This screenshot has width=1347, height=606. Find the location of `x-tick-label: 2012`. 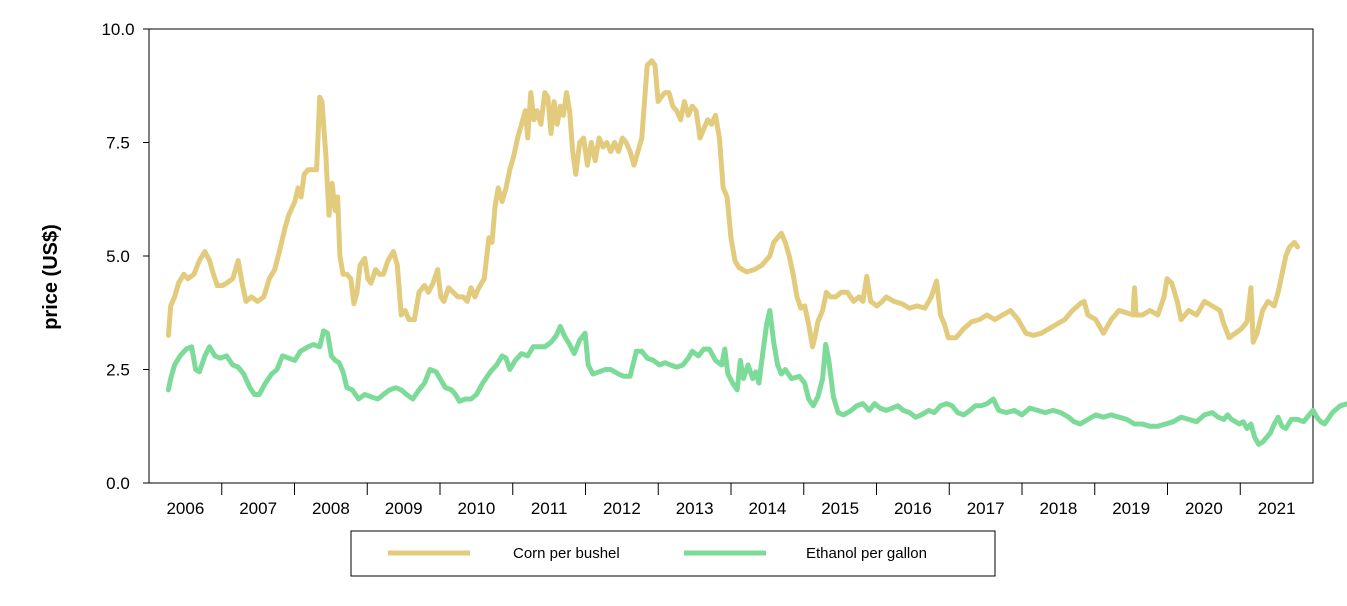

x-tick-label: 2012 is located at coordinates (622, 508).